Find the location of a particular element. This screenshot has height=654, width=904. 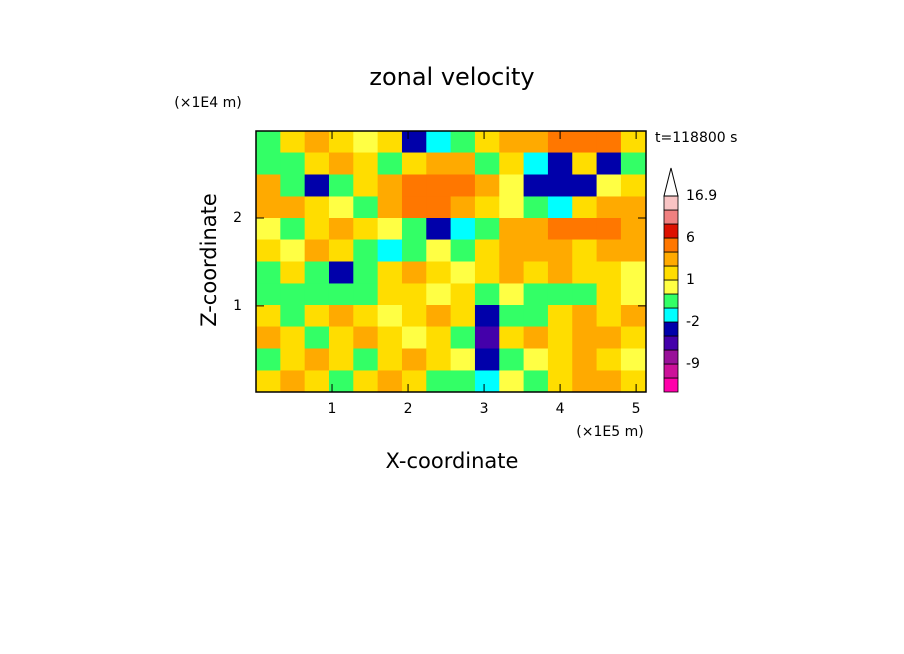

x-tick-label: 5 is located at coordinates (636, 409).